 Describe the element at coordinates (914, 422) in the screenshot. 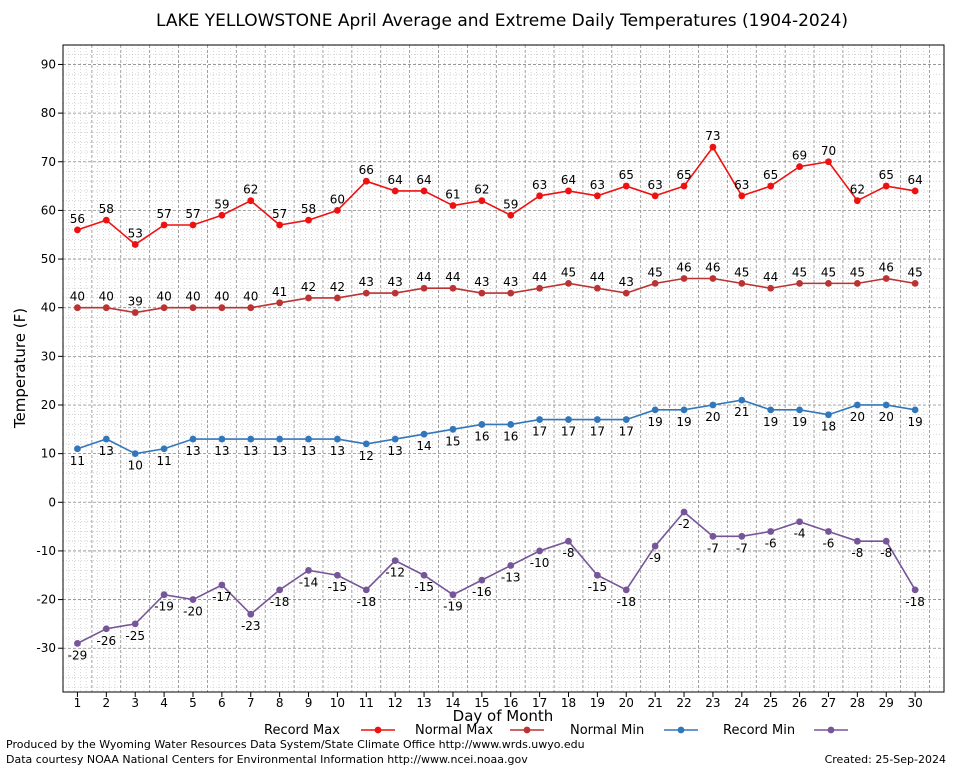

I see `data-label: 19` at that location.